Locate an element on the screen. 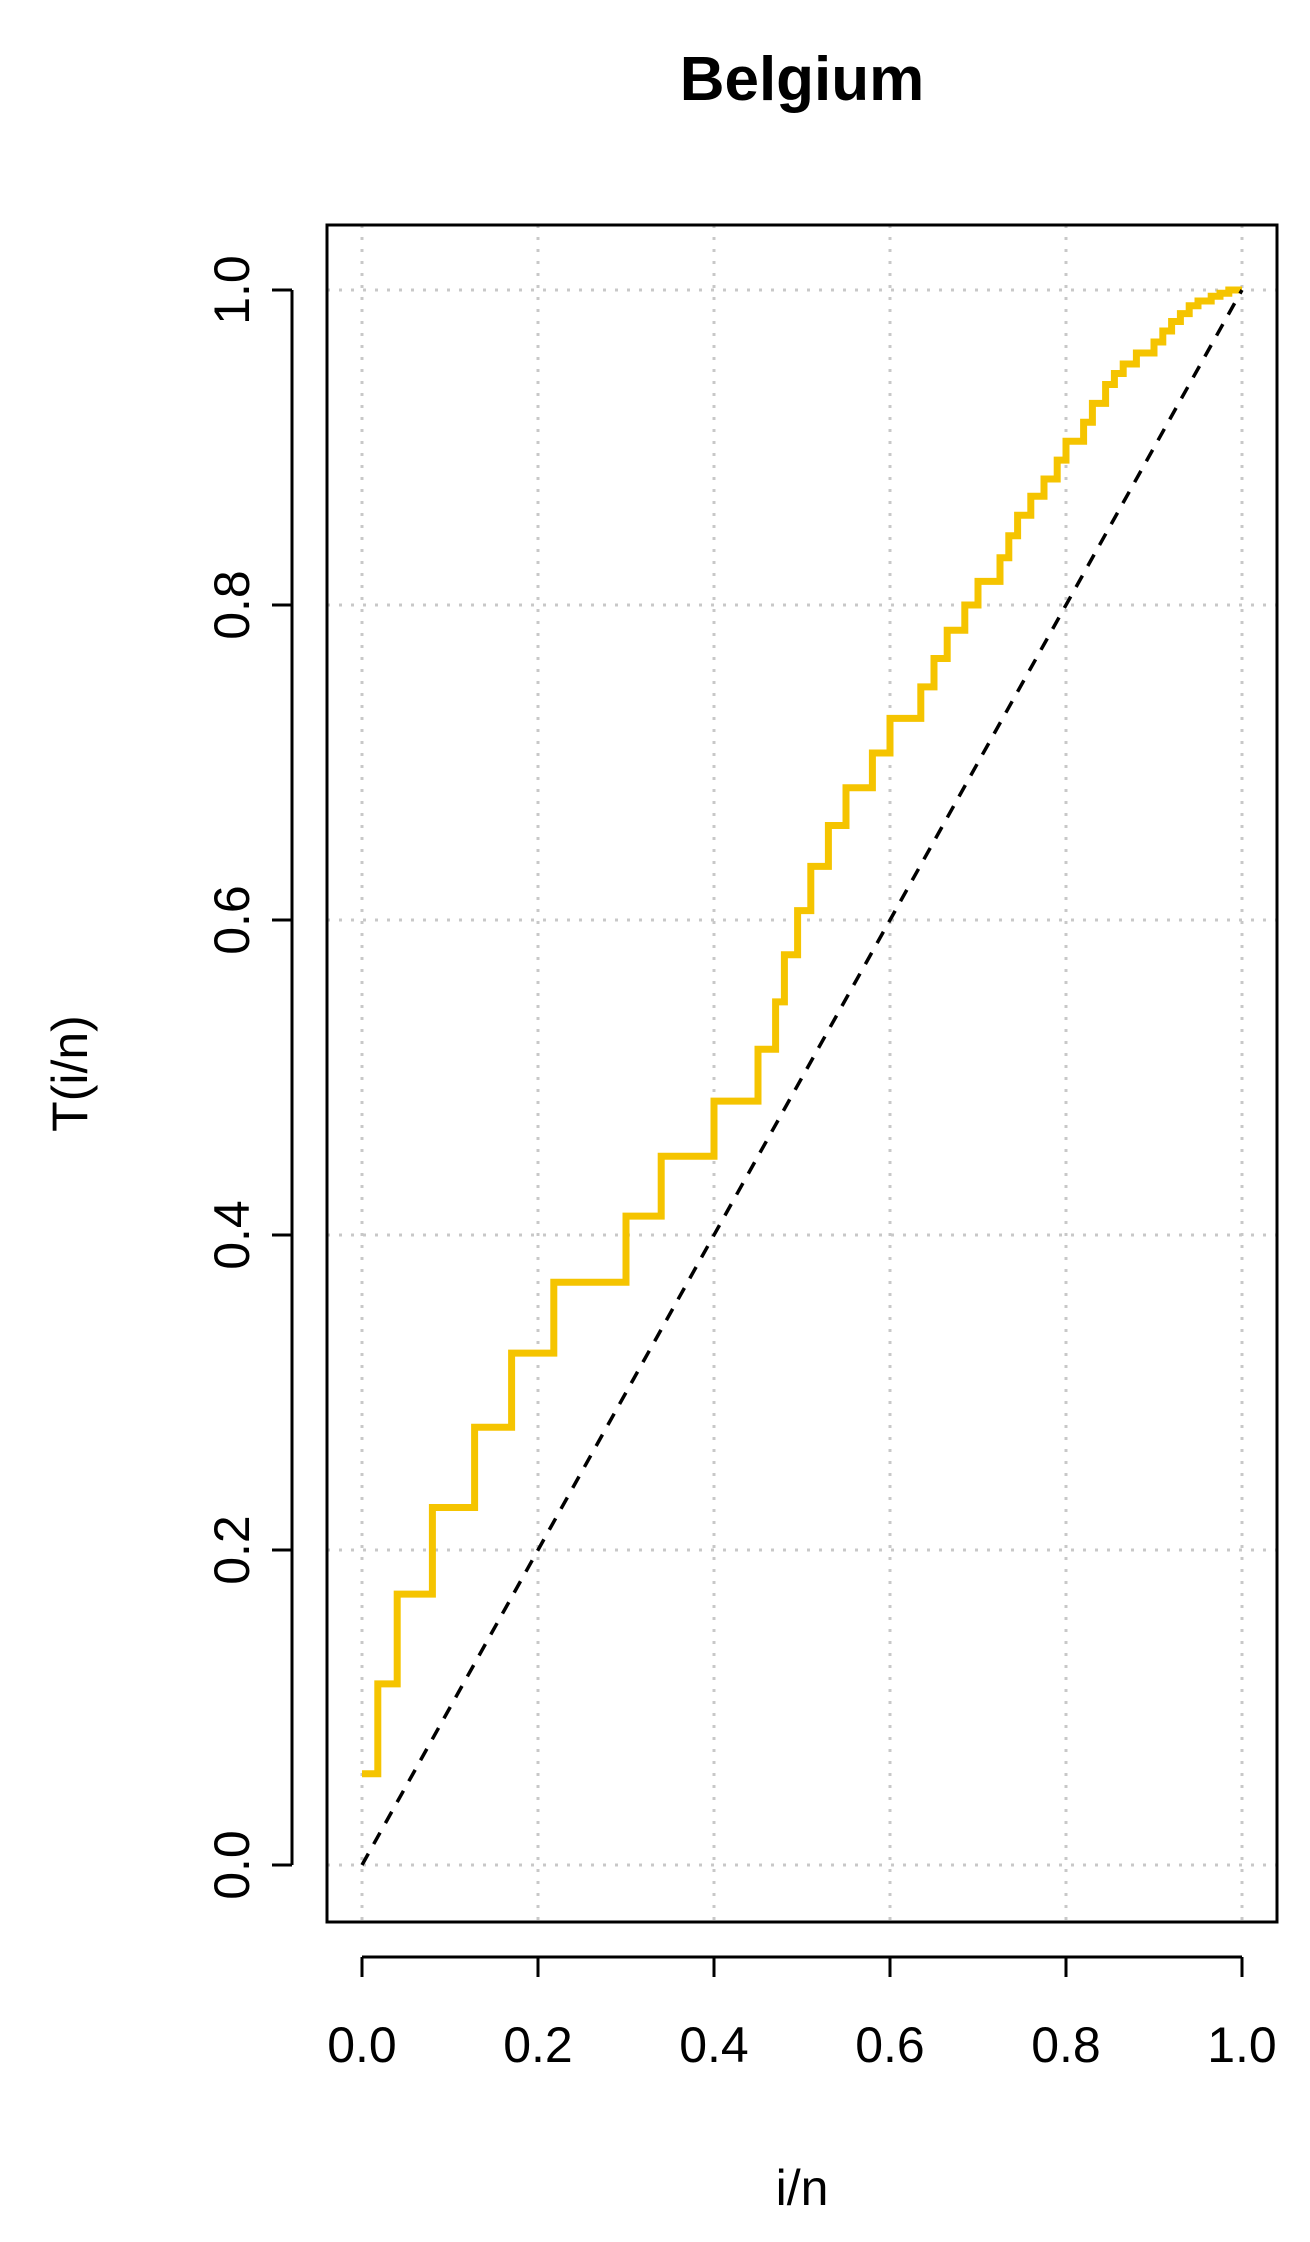 This screenshot has height=2242, width=1310. x-axis-label: i/n is located at coordinates (802, 2188).